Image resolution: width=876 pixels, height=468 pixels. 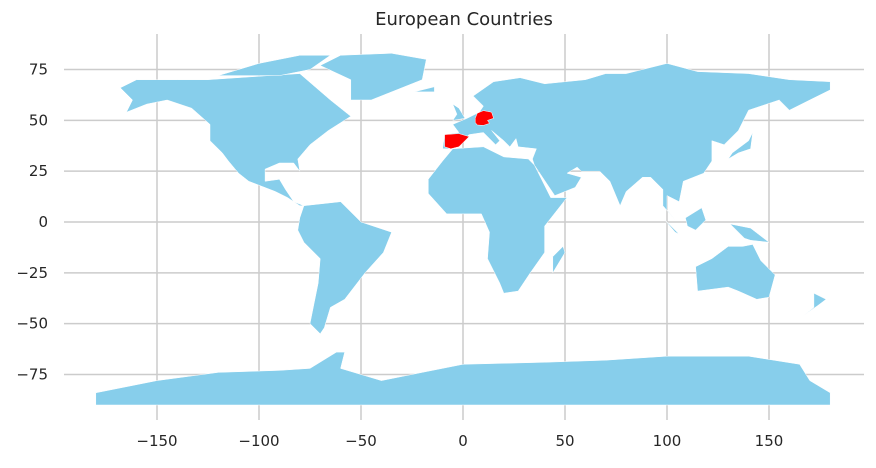 What do you see at coordinates (667, 441) in the screenshot?
I see `x-tick-label: 100` at bounding box center [667, 441].